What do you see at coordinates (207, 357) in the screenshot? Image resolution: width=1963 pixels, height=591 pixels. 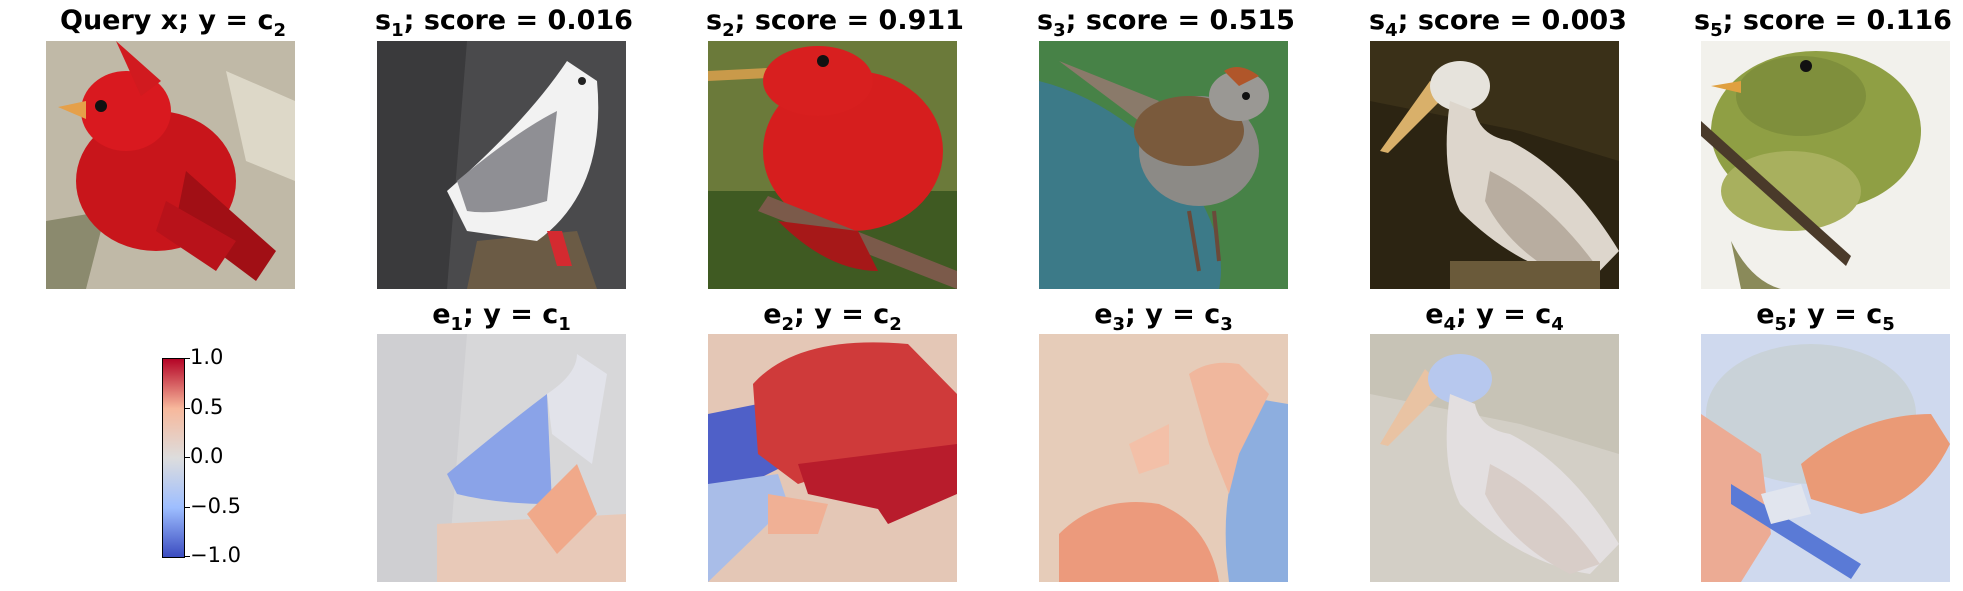 I see `colorbar-label-1: 1.0` at bounding box center [207, 357].